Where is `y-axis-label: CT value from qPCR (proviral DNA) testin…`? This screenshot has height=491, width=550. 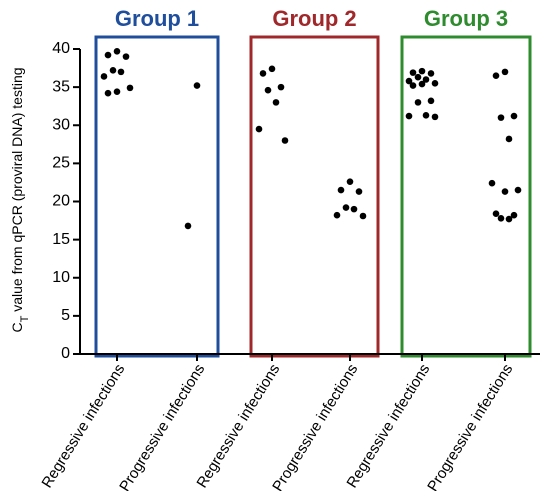
y-axis-label: CT value from qPCR (proviral DNA) testin… is located at coordinates (20, 199).